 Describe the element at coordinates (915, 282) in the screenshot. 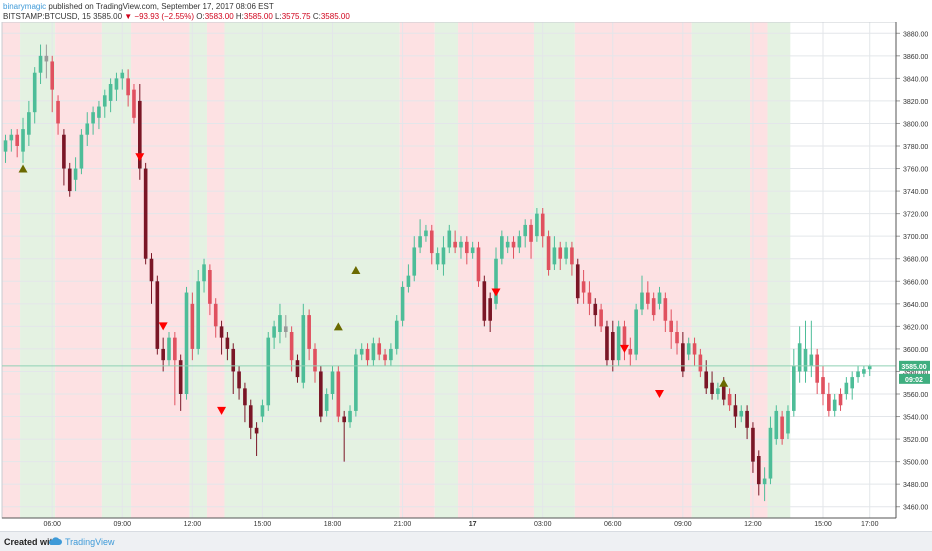

I see `y-tick-label: 3660.00` at that location.